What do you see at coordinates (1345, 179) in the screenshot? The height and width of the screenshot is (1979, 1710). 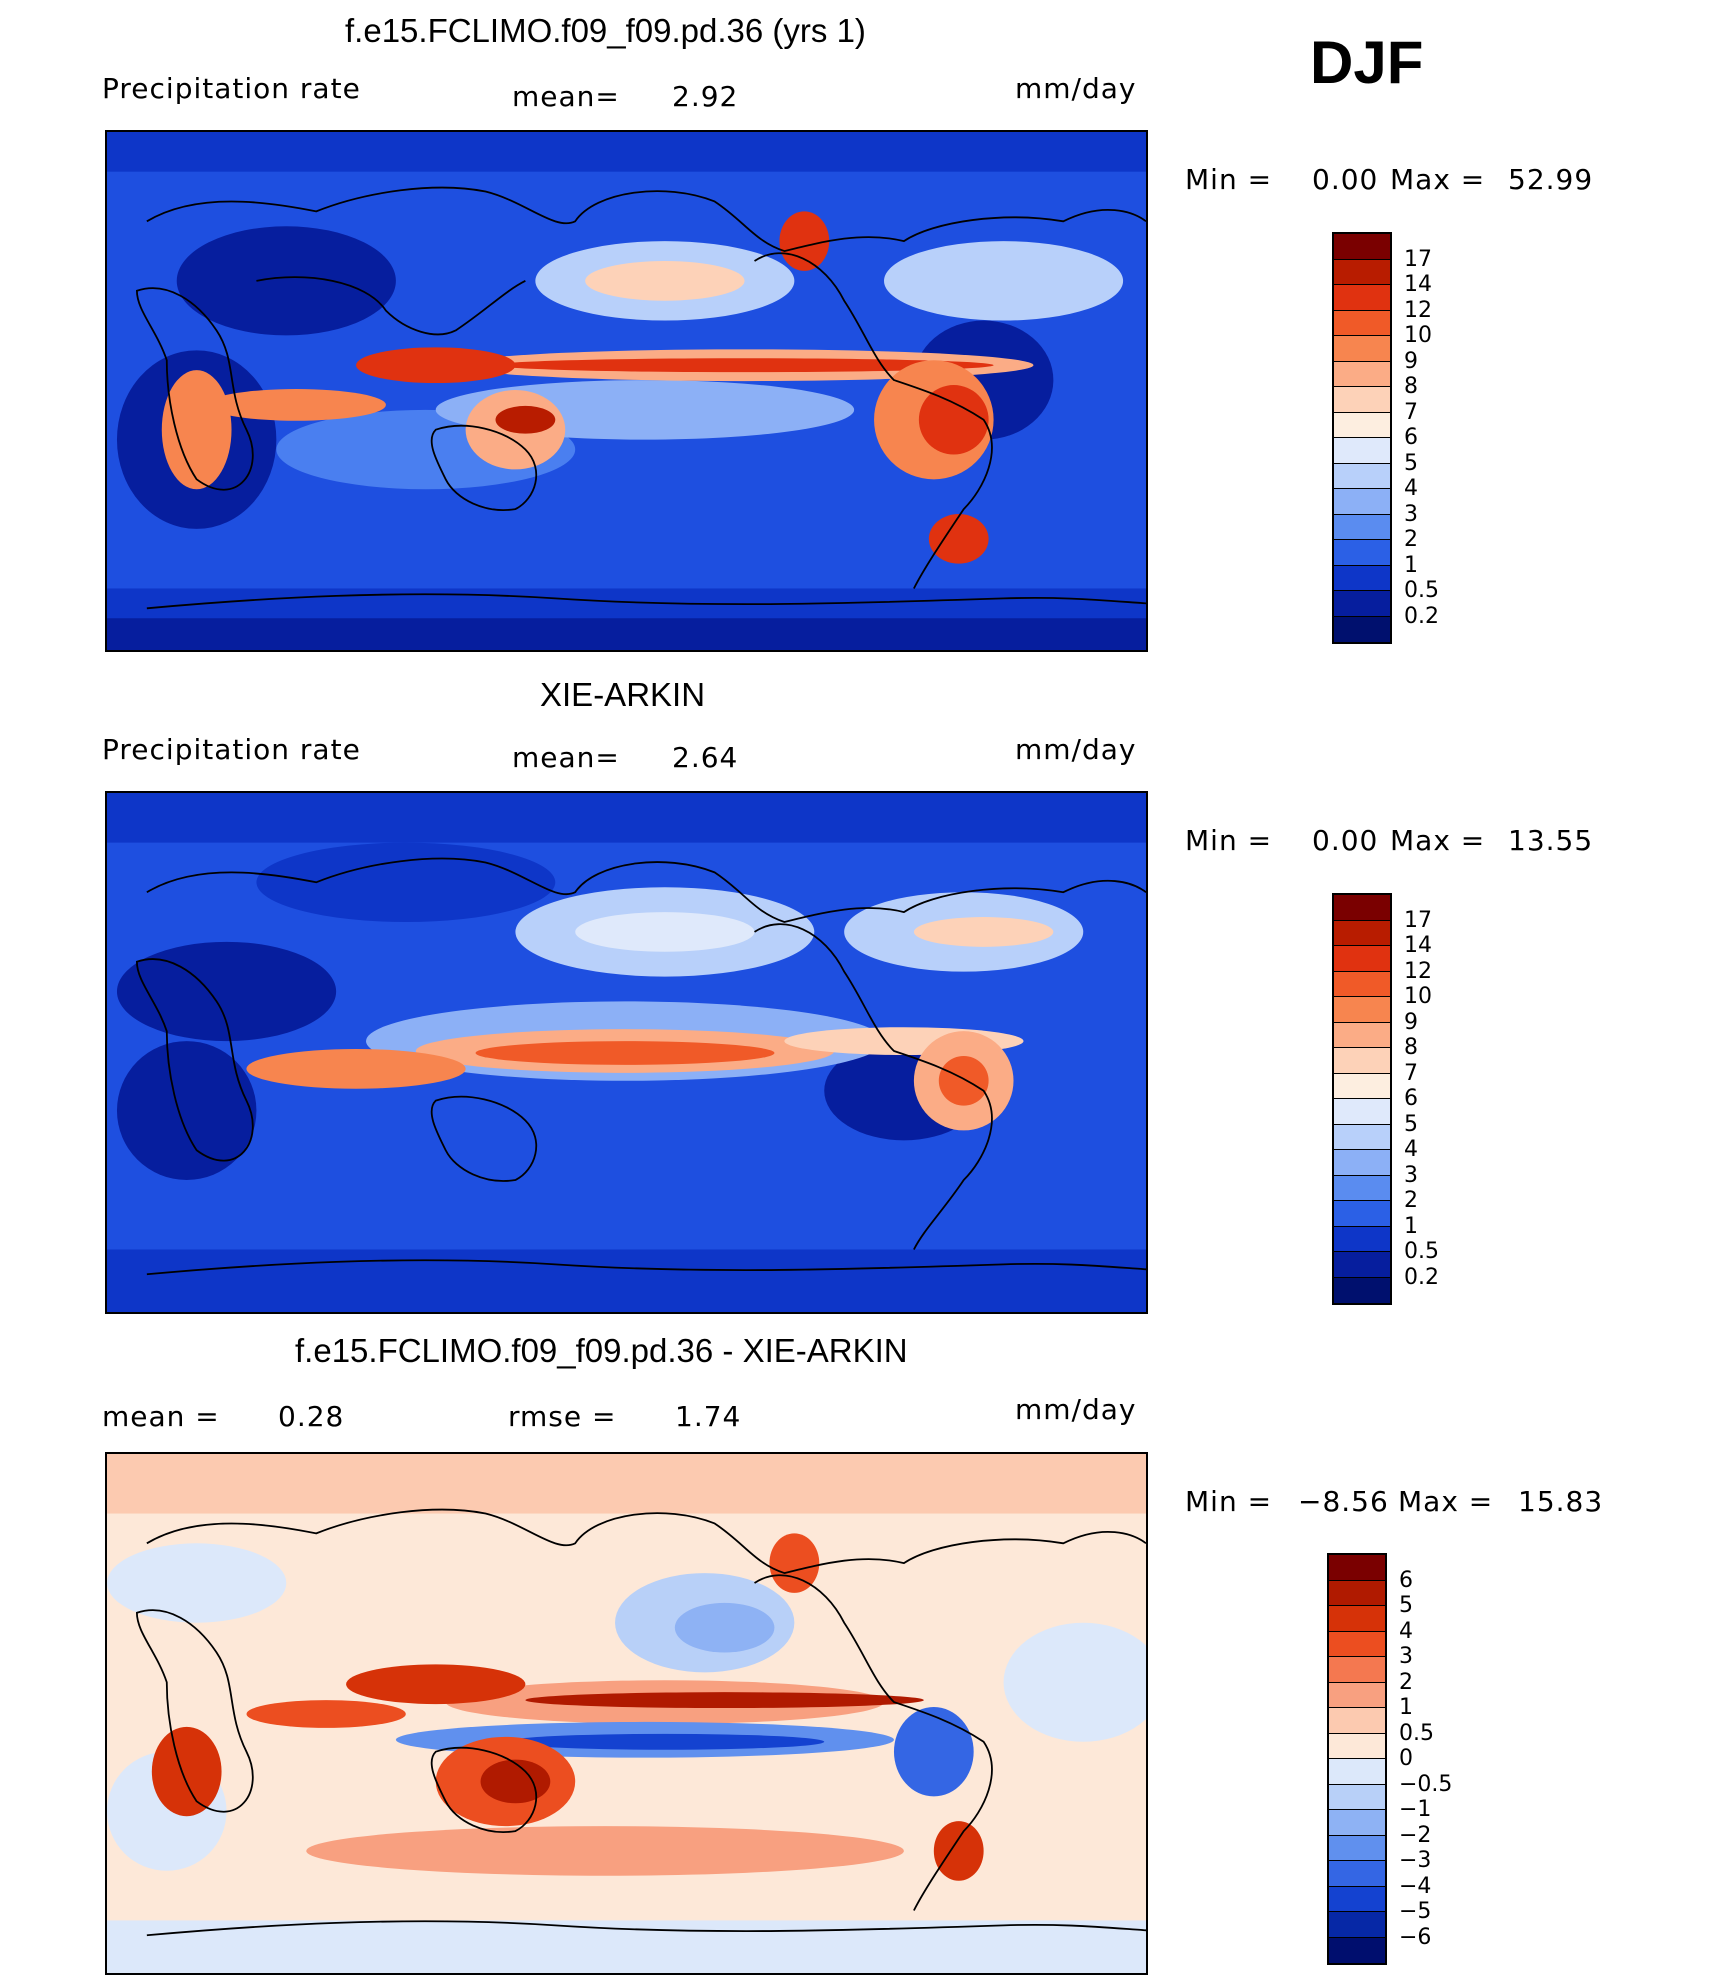 I see `panel1-min-value: 0.00` at bounding box center [1345, 179].